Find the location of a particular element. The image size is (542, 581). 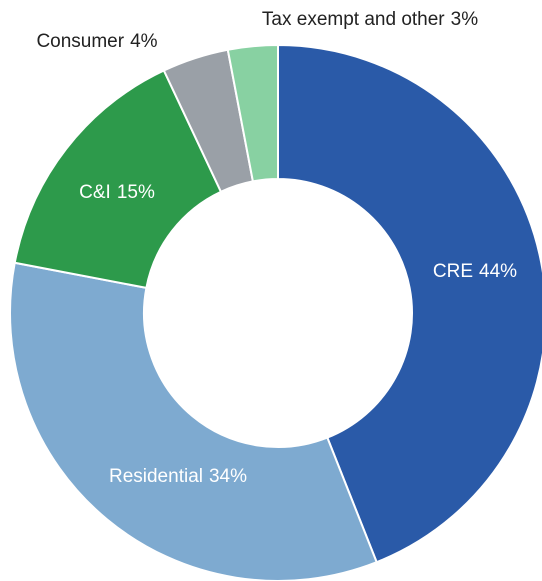

value-label: 34% is located at coordinates (228, 476).